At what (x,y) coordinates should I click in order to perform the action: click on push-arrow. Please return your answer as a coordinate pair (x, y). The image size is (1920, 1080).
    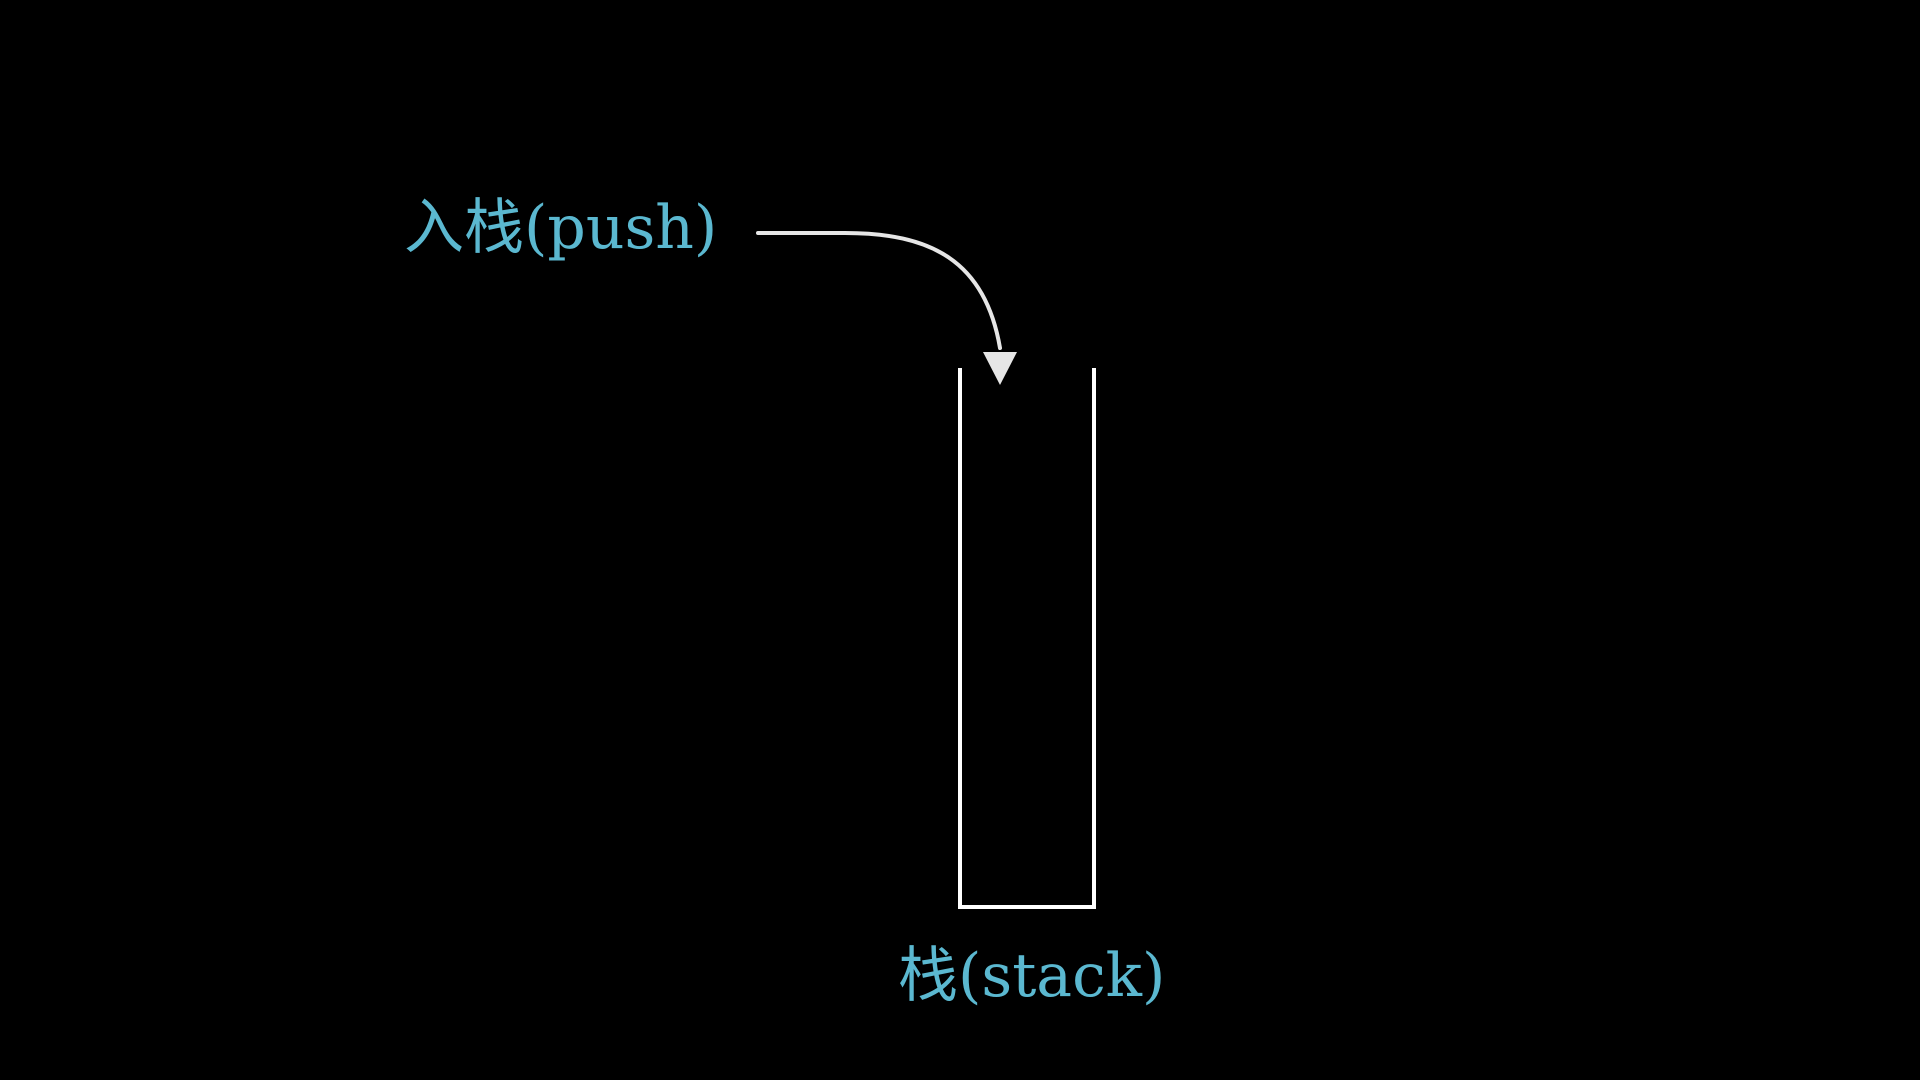
    Looking at the image, I should click on (886, 308).